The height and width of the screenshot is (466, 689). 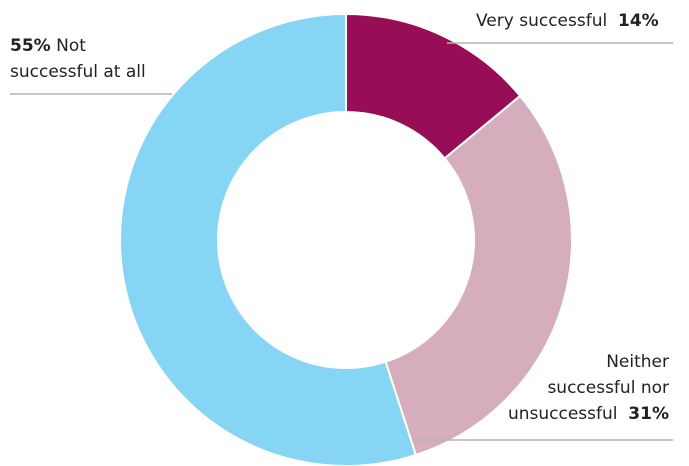 I want to click on slice-label-text-line2: successful at all, so click(x=78, y=72).